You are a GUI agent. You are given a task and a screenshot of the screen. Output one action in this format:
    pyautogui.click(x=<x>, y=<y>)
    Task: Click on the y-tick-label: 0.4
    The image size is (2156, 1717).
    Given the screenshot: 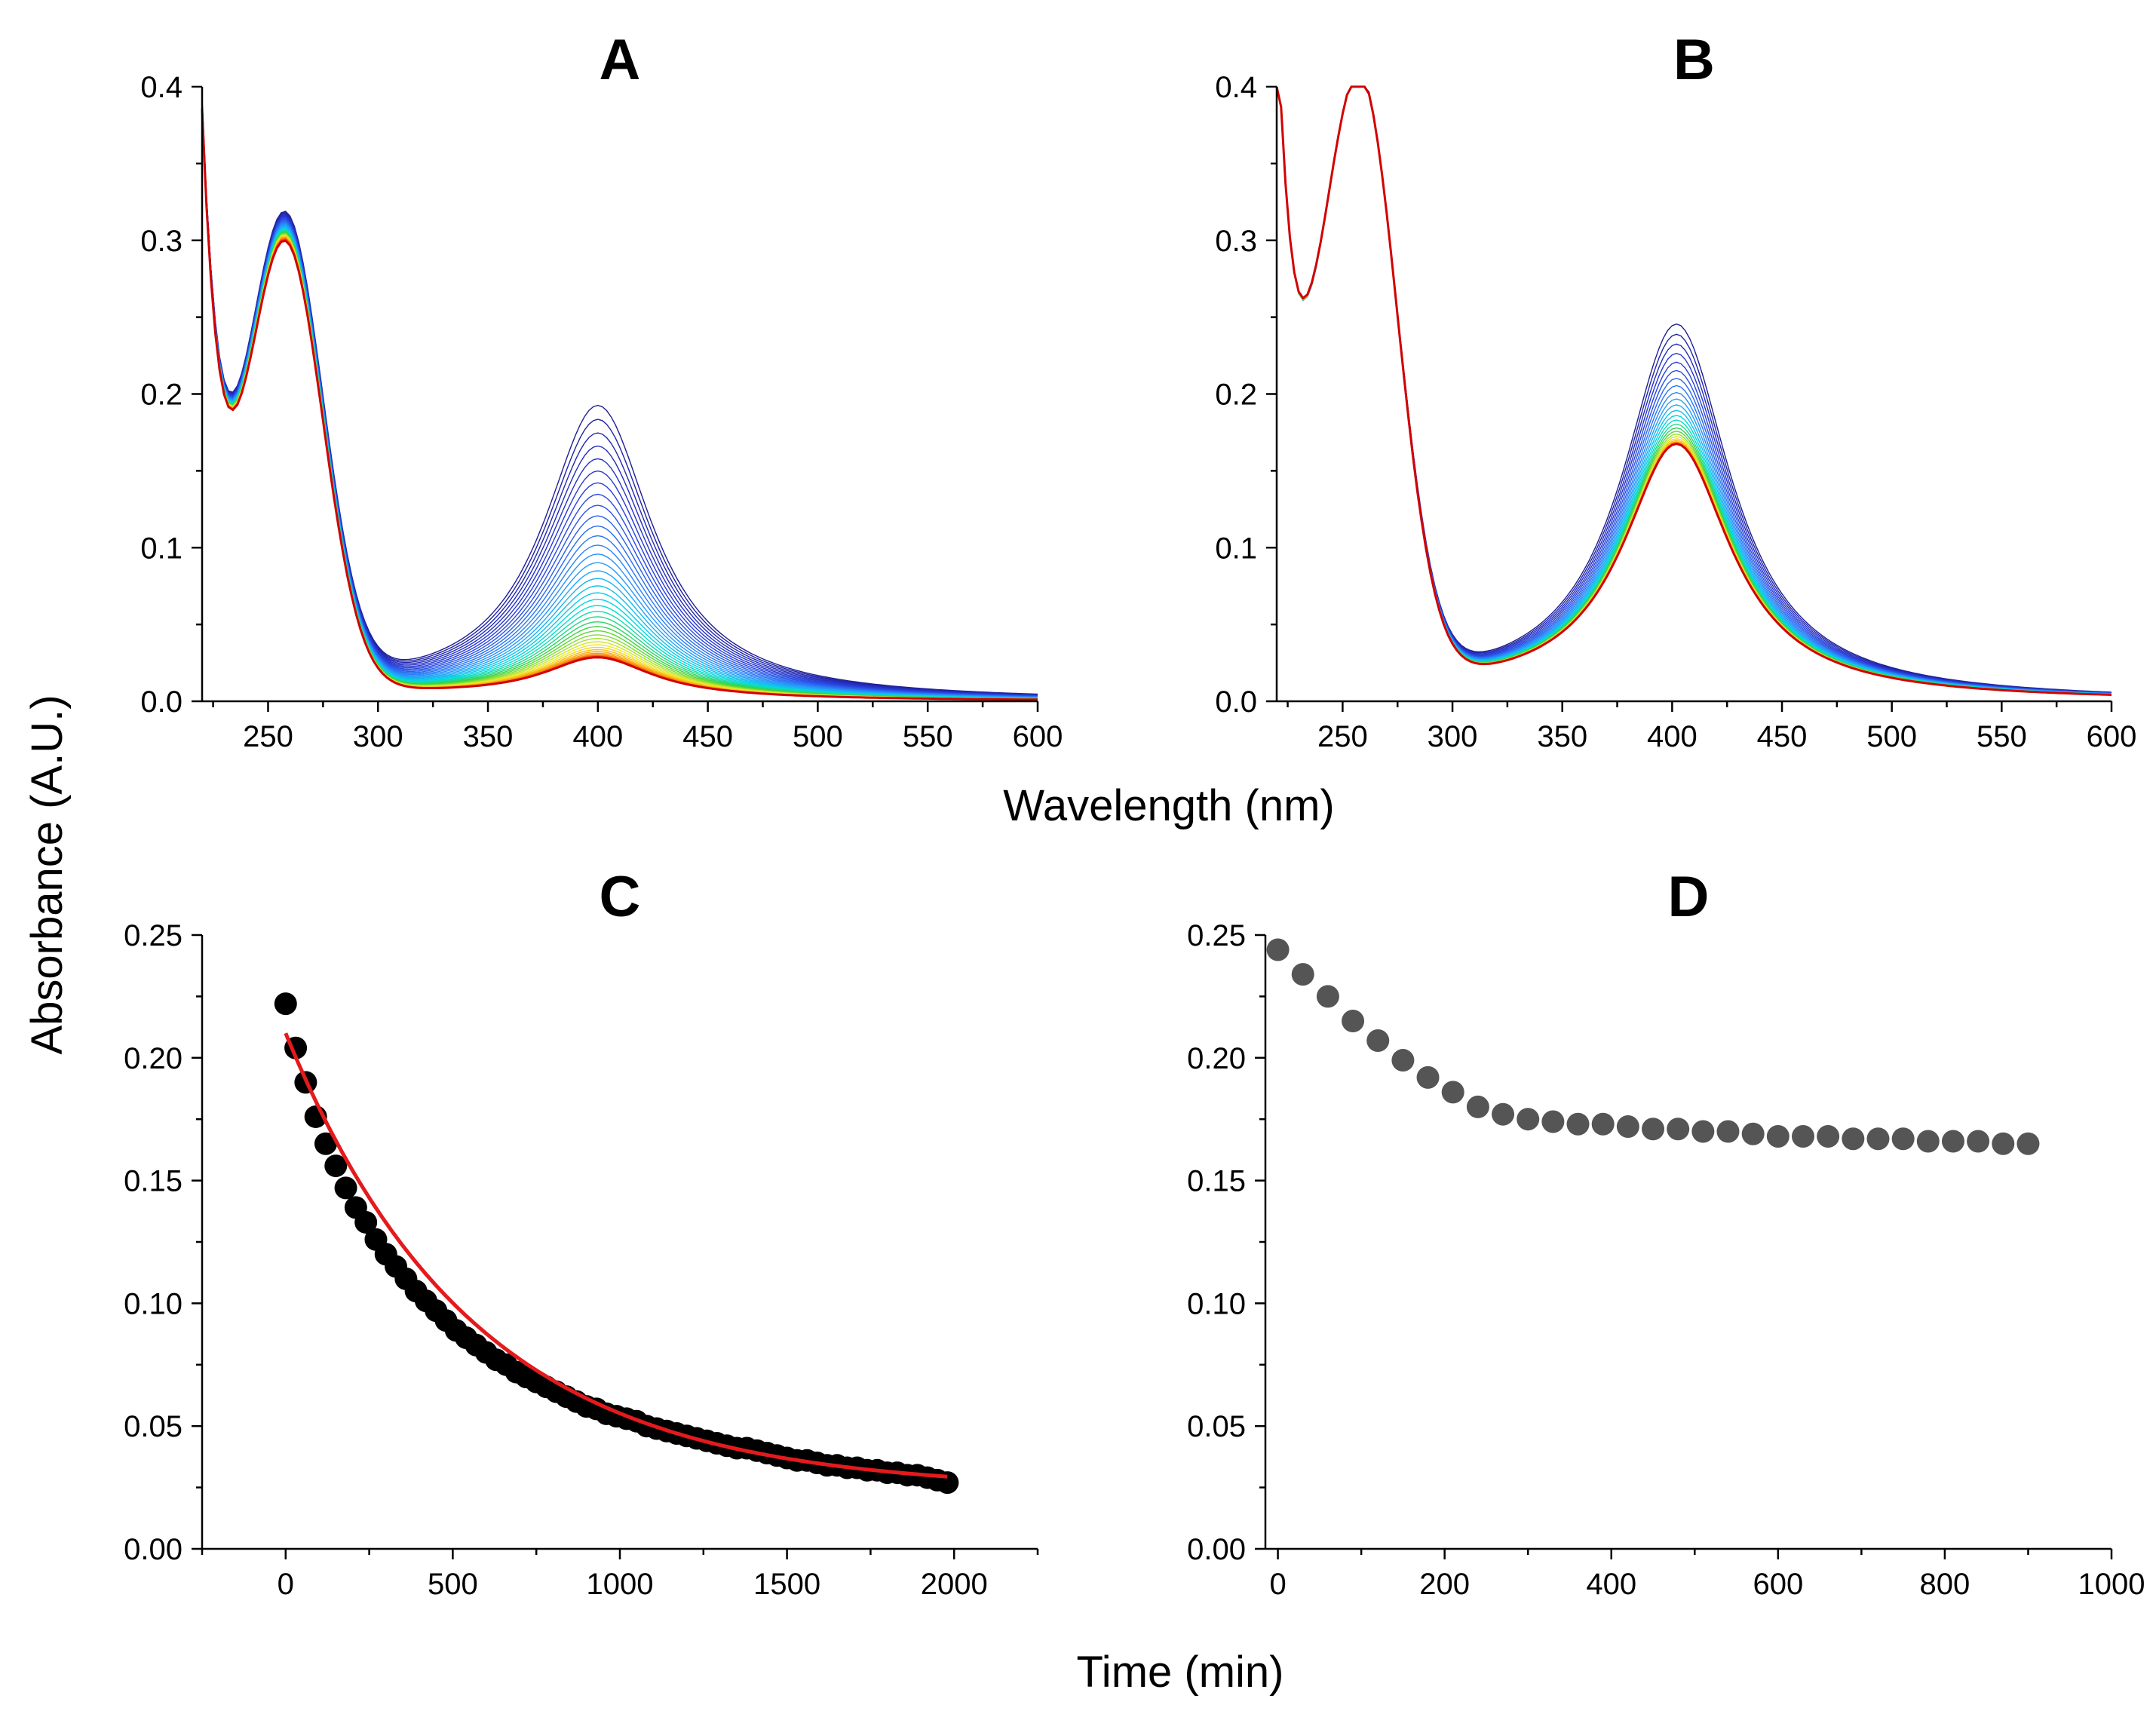 What is the action you would take?
    pyautogui.click(x=161, y=88)
    